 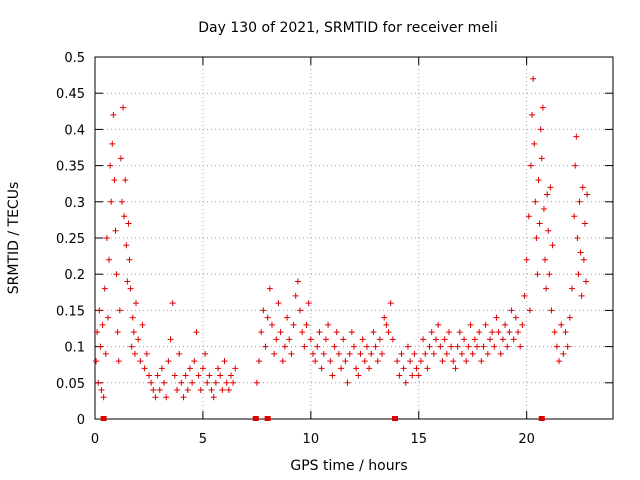 What do you see at coordinates (74, 130) in the screenshot?
I see `y-tick-label: 0.4` at bounding box center [74, 130].